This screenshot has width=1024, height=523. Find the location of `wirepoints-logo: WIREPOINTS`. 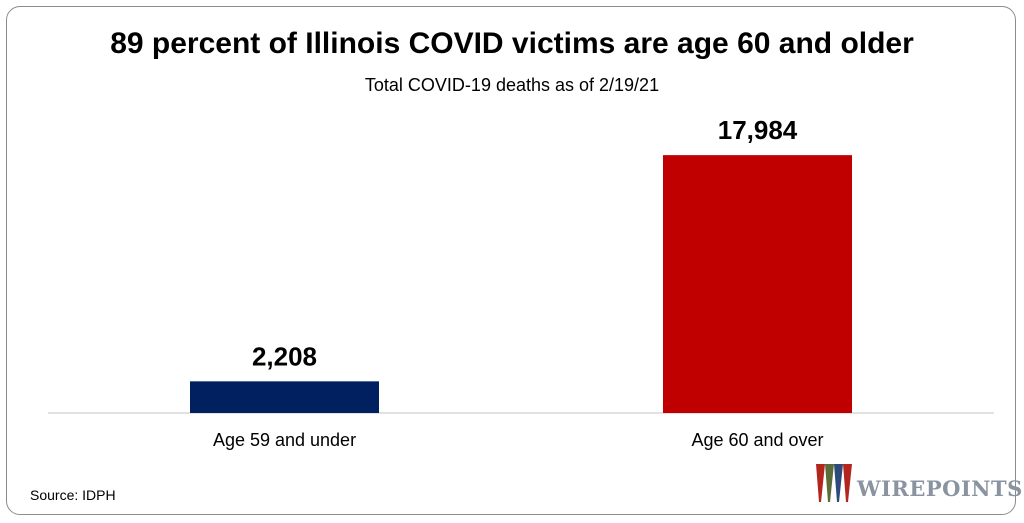

wirepoints-logo: WIREPOINTS is located at coordinates (917, 484).